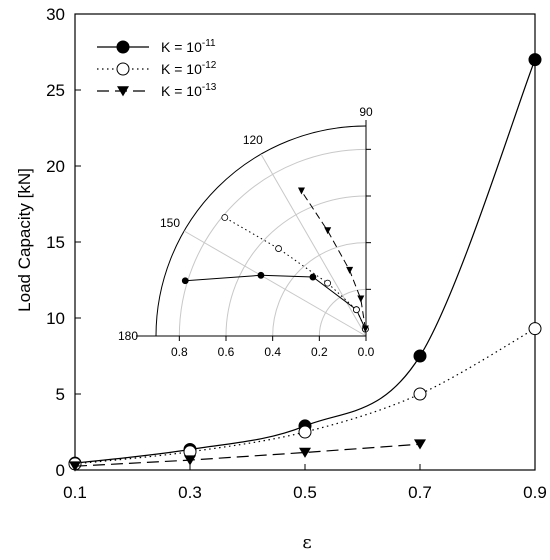  I want to click on y-tick-label: 15, so click(55, 242).